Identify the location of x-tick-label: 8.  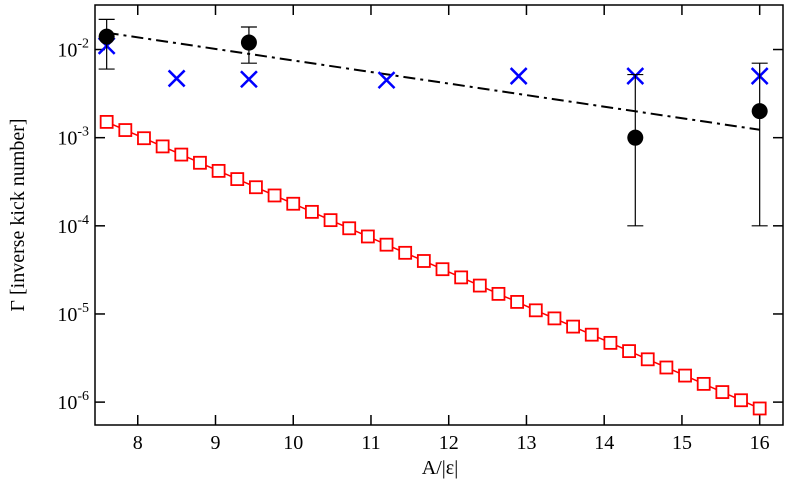
(138, 443).